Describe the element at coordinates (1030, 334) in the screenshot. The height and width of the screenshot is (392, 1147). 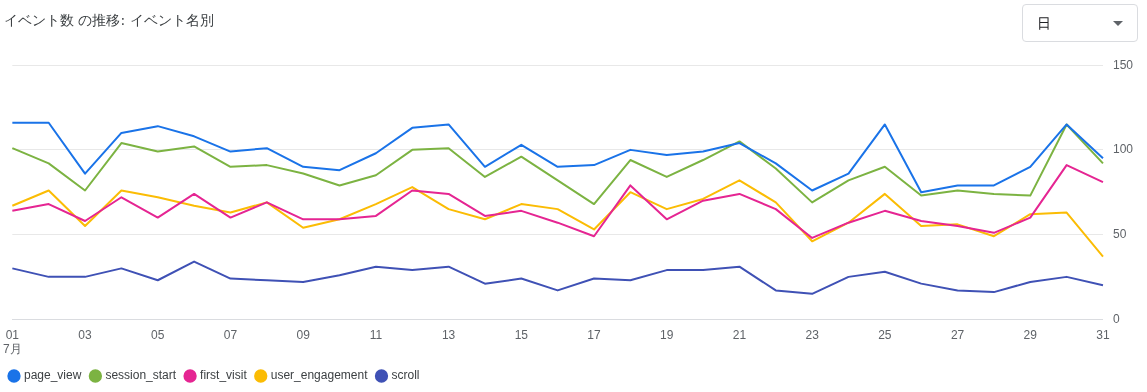
I see `x-tick-label: 29` at that location.